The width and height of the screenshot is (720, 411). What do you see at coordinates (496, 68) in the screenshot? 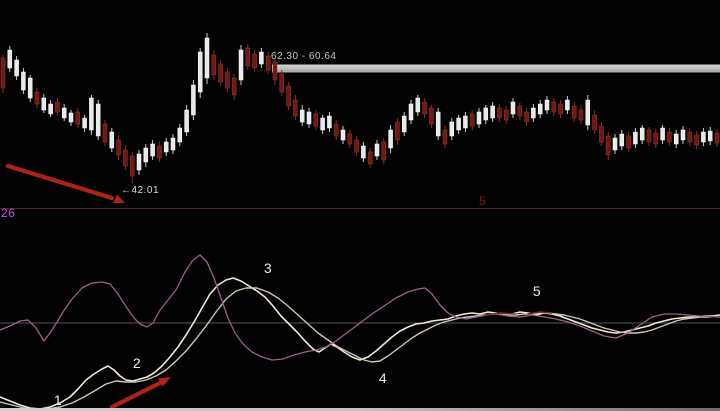
I see `resistance-bar` at bounding box center [496, 68].